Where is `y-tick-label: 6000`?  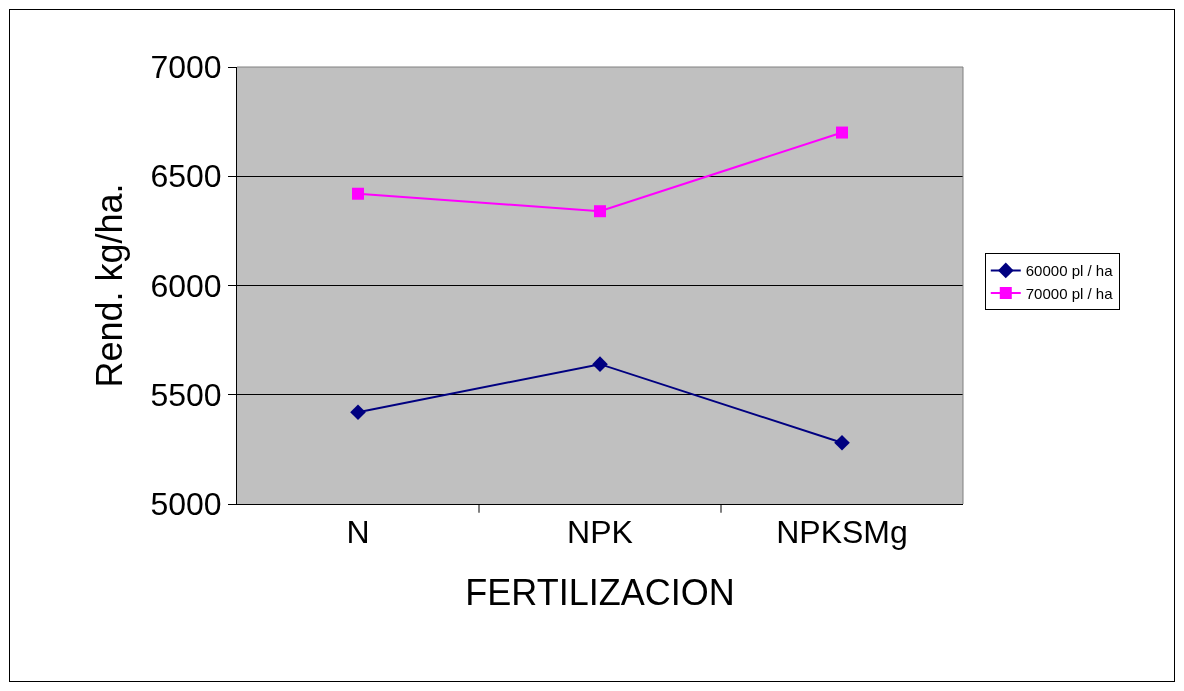
y-tick-label: 6000 is located at coordinates (186, 285).